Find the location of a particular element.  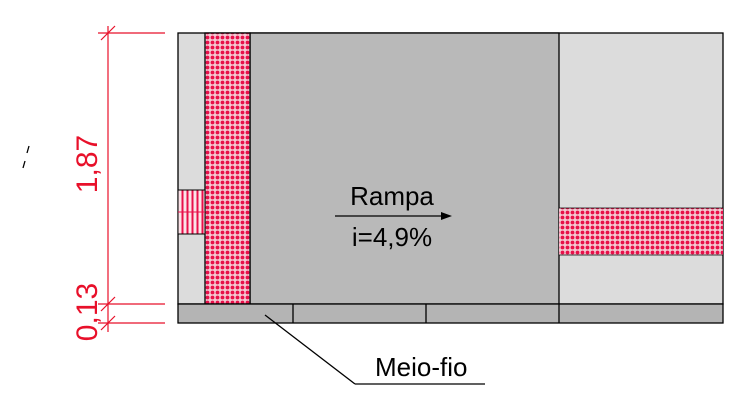

dashed-edge-mark is located at coordinates (26, 157).